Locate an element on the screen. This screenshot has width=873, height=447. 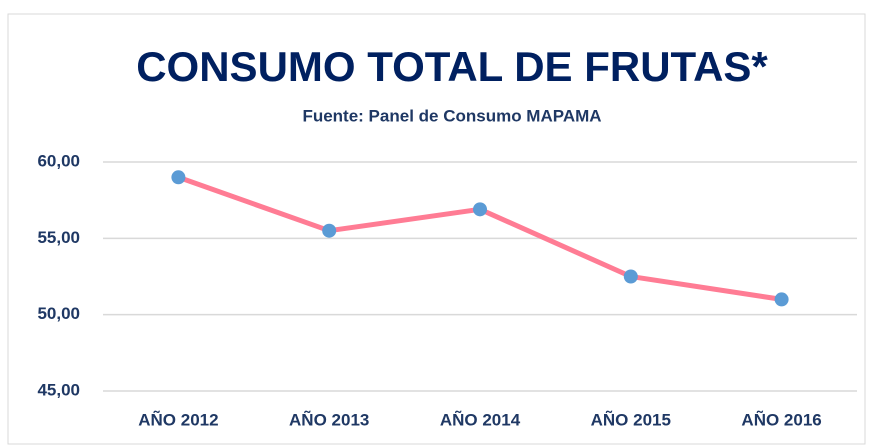
x-tick-label: AÑO 2015 is located at coordinates (631, 419).